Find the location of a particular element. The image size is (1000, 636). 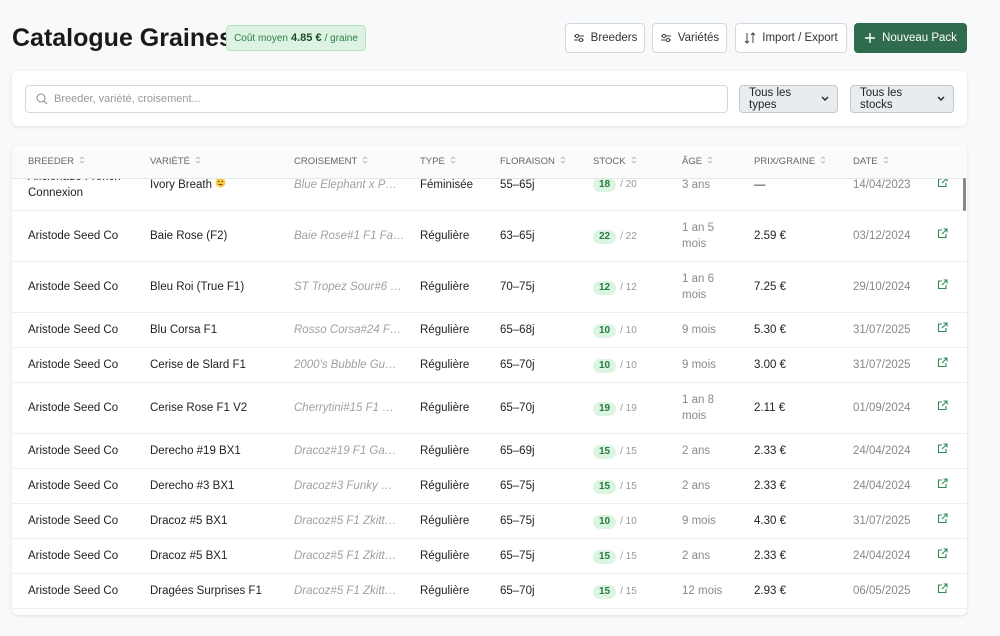

column-header: STOCK is located at coordinates (625, 162).